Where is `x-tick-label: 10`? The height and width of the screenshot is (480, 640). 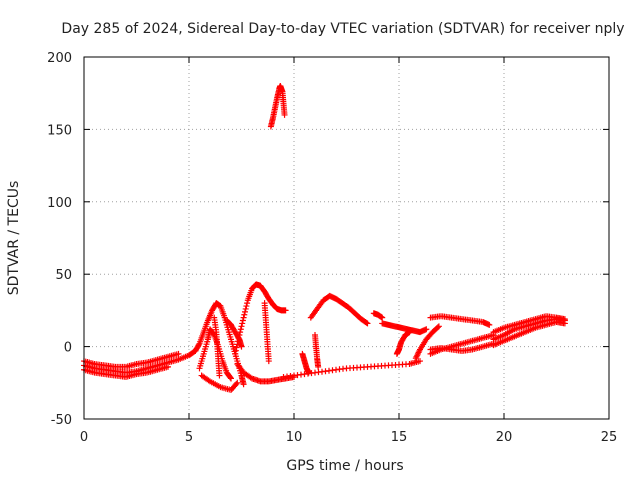
x-tick-label: 10 is located at coordinates (294, 437).